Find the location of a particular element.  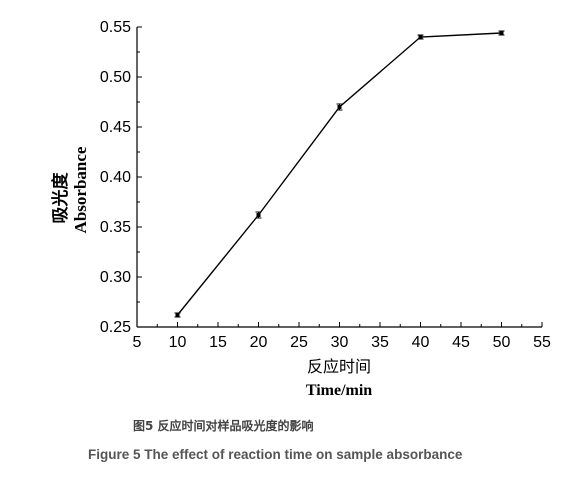

x-tick-label: 30 is located at coordinates (340, 342).